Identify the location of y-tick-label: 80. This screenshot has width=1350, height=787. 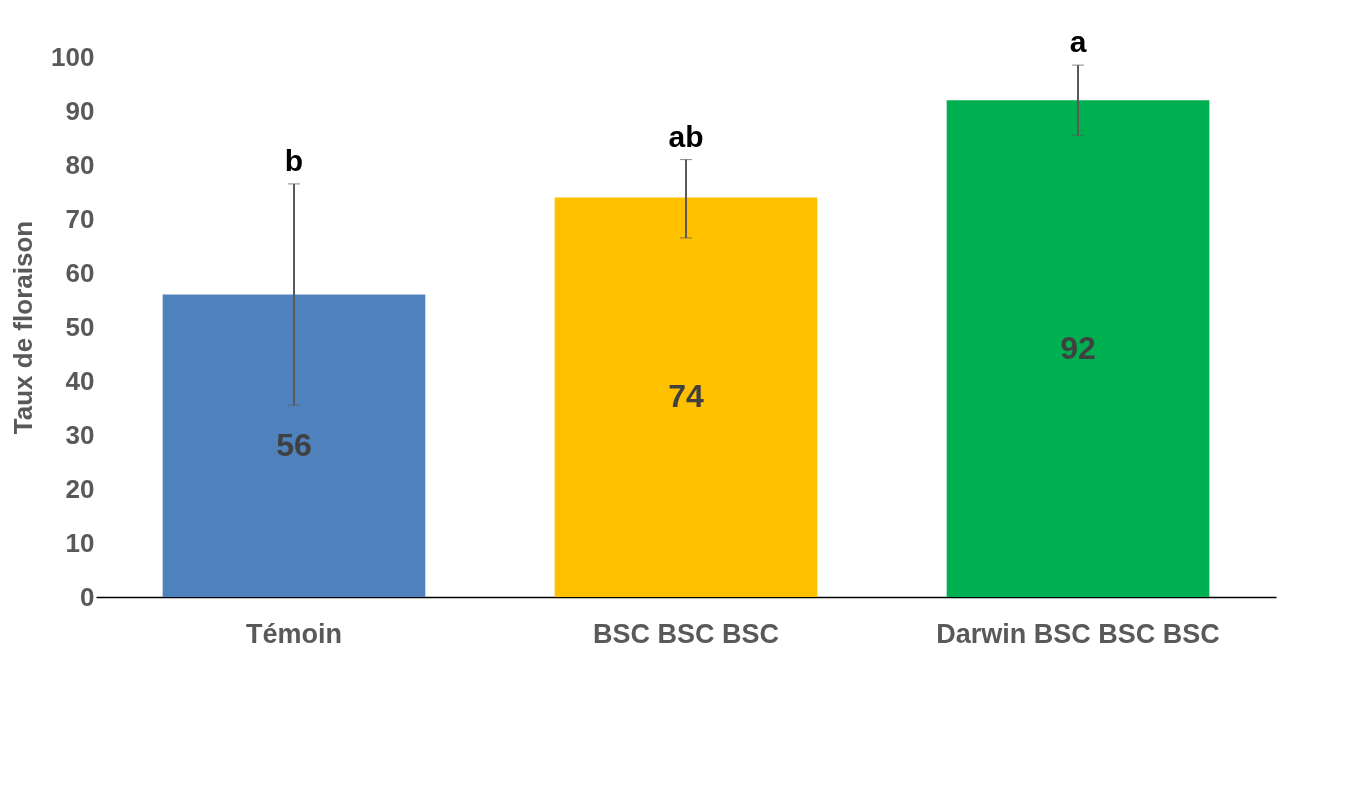
(80, 164).